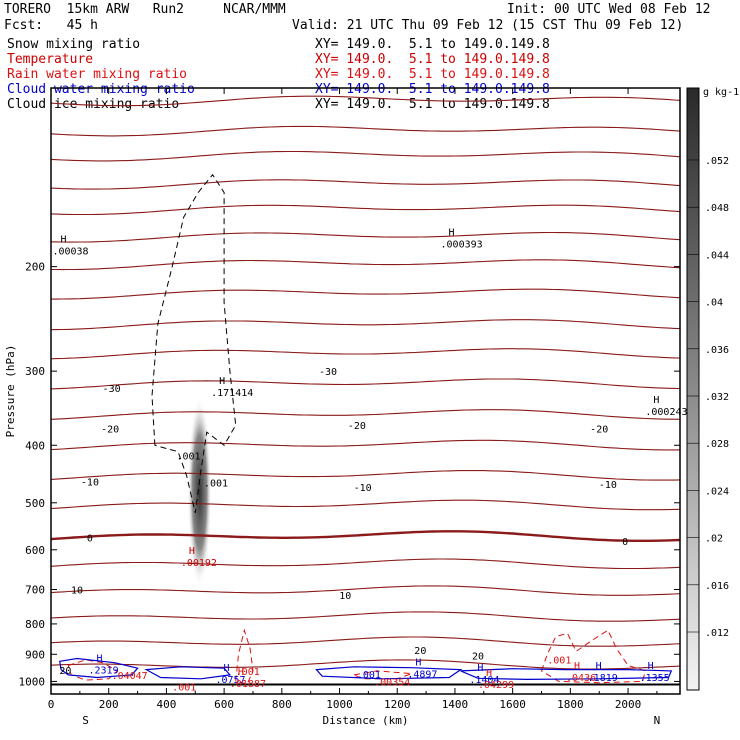 This screenshot has width=740, height=740. Describe the element at coordinates (35, 445) in the screenshot. I see `y-tick-label: 400` at that location.